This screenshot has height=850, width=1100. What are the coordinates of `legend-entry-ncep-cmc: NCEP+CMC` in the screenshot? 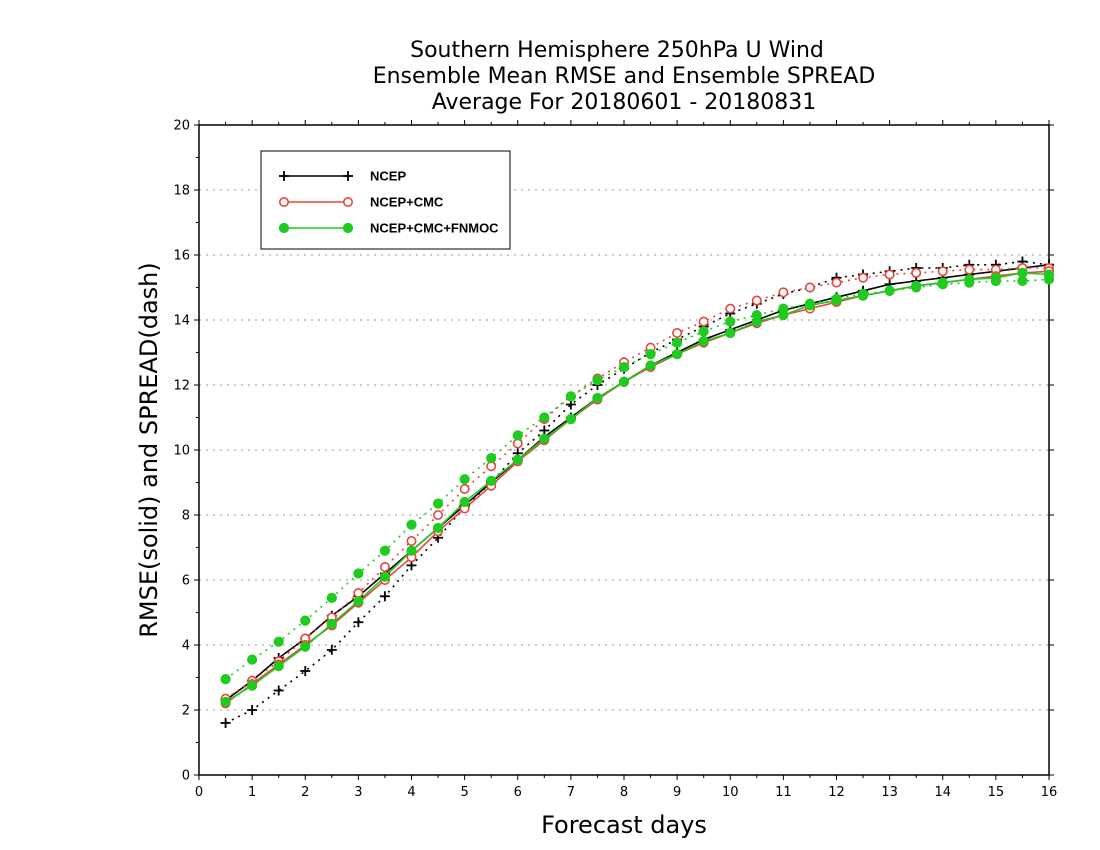 It's located at (361, 202).